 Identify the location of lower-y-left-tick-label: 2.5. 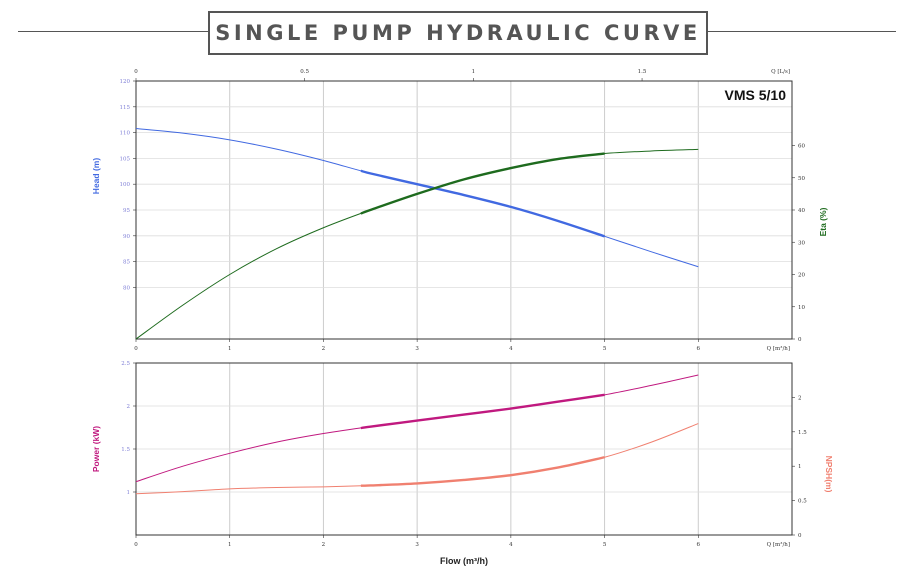
(125, 364).